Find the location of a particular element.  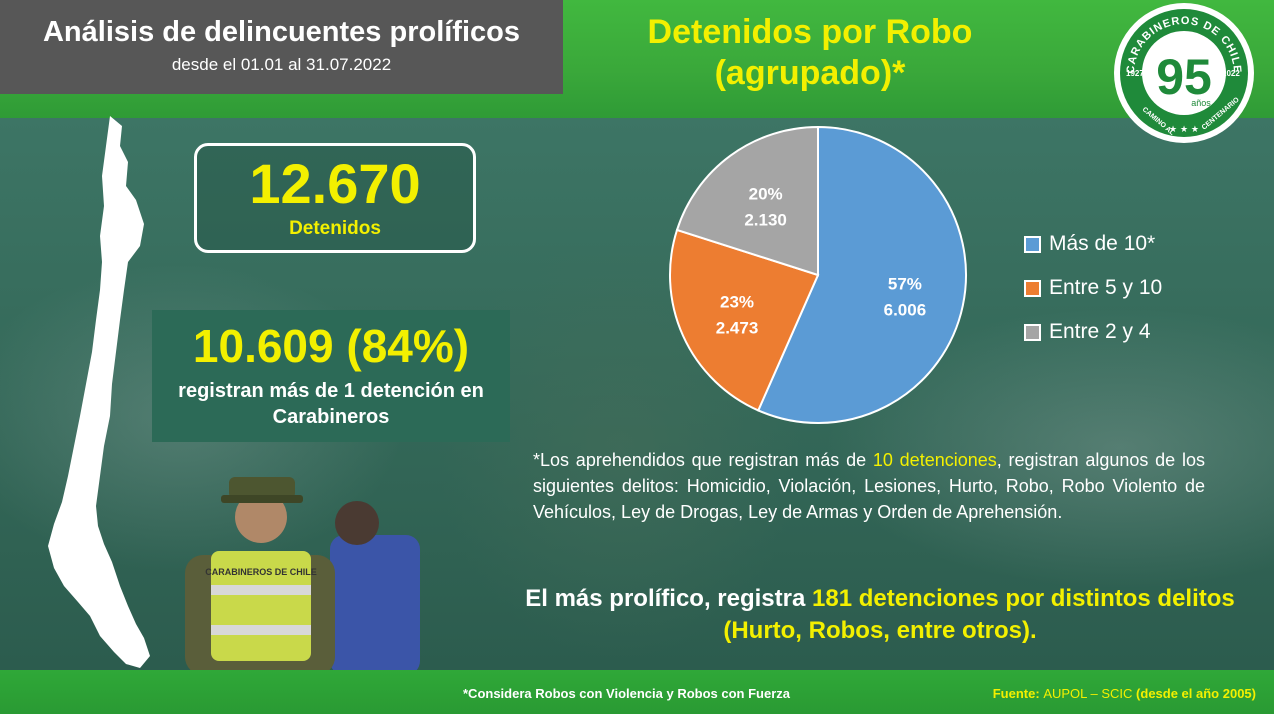

legend-item-entre-2-y-4: Entre 2 y 4 is located at coordinates (1093, 332).